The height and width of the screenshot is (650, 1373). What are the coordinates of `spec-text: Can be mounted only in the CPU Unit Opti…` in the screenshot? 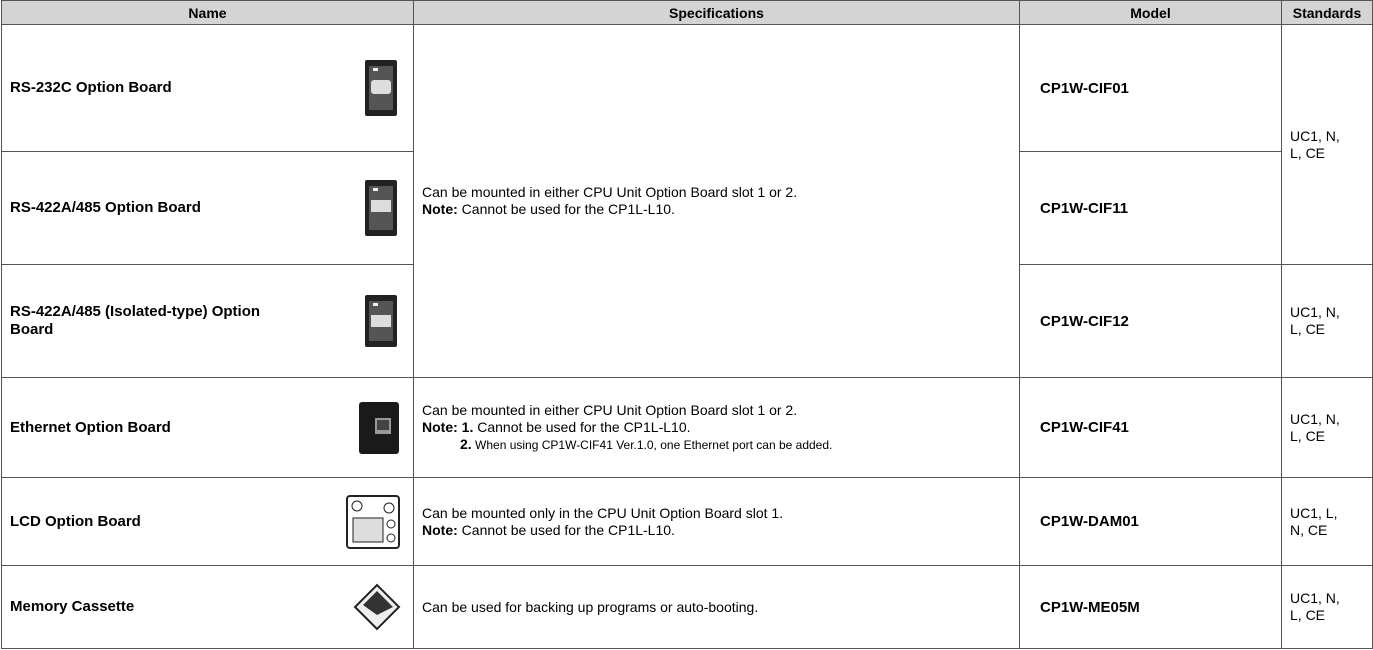 It's located at (603, 512).